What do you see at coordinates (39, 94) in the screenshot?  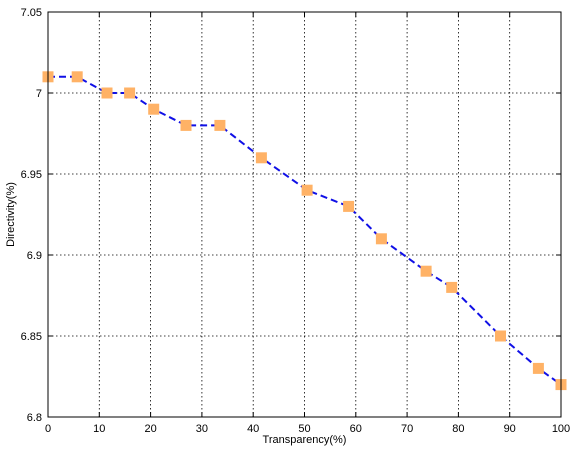 I see `y-tick-label: 7` at bounding box center [39, 94].